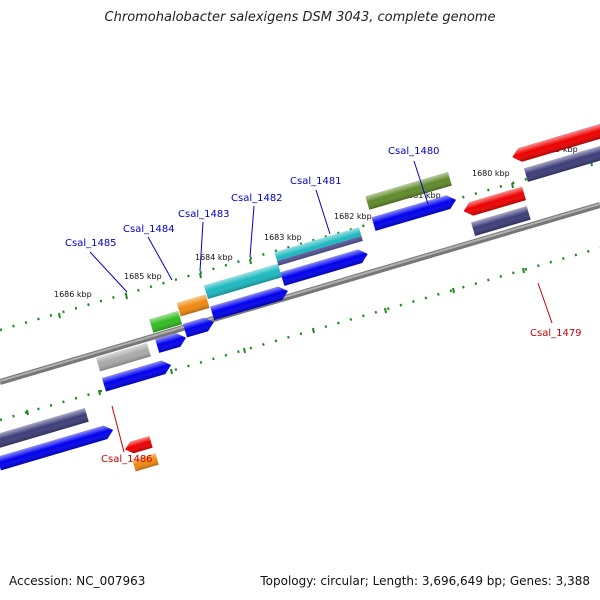  Describe the element at coordinates (73, 294) in the screenshot. I see `scale-label-1686: 1686 kbp` at that location.